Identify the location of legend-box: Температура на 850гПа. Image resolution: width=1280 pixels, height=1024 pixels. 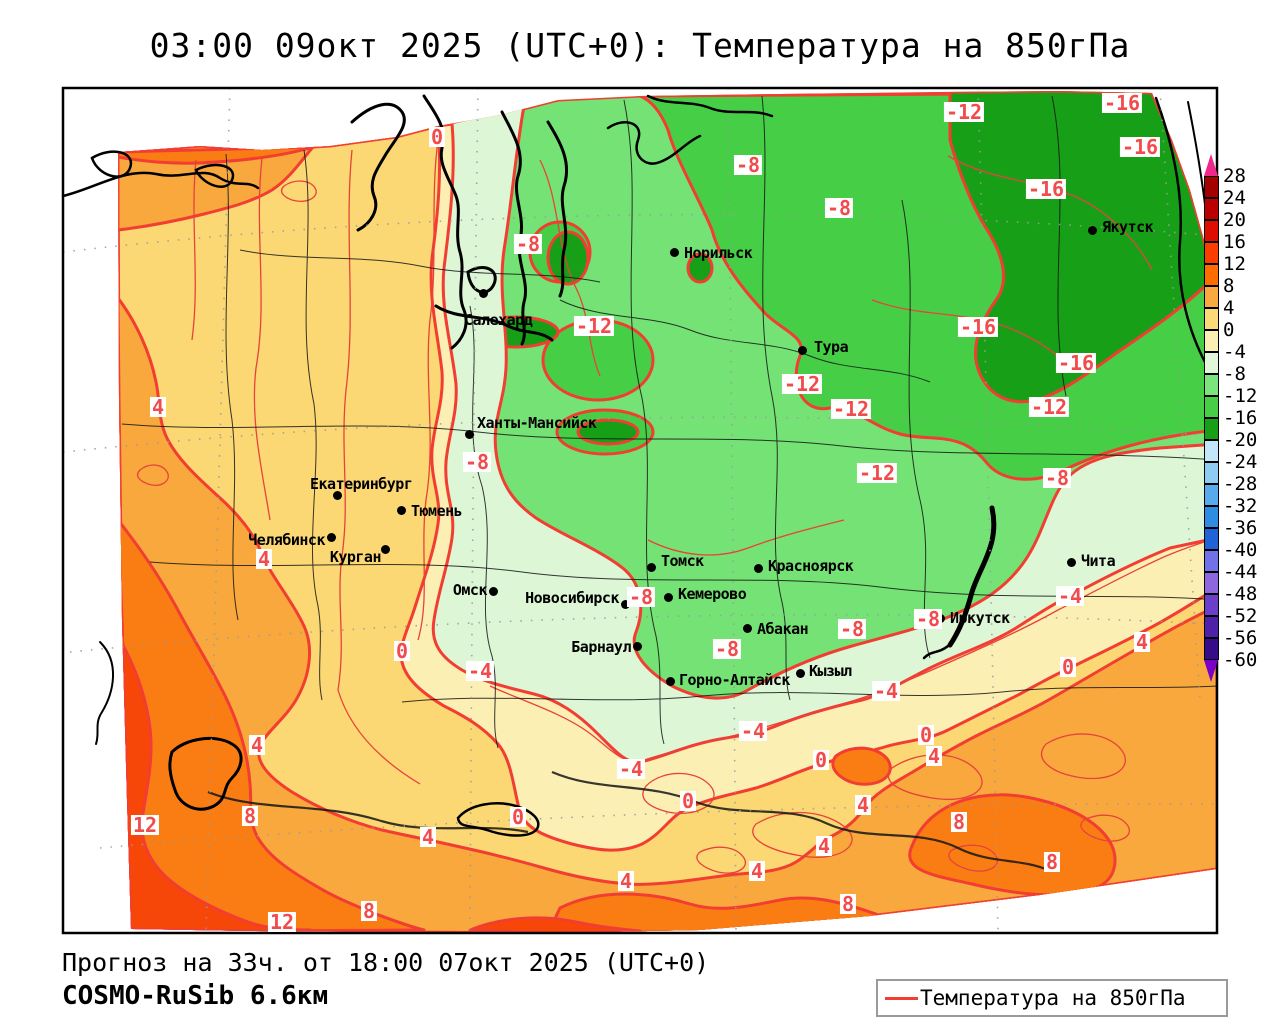
(1052, 998).